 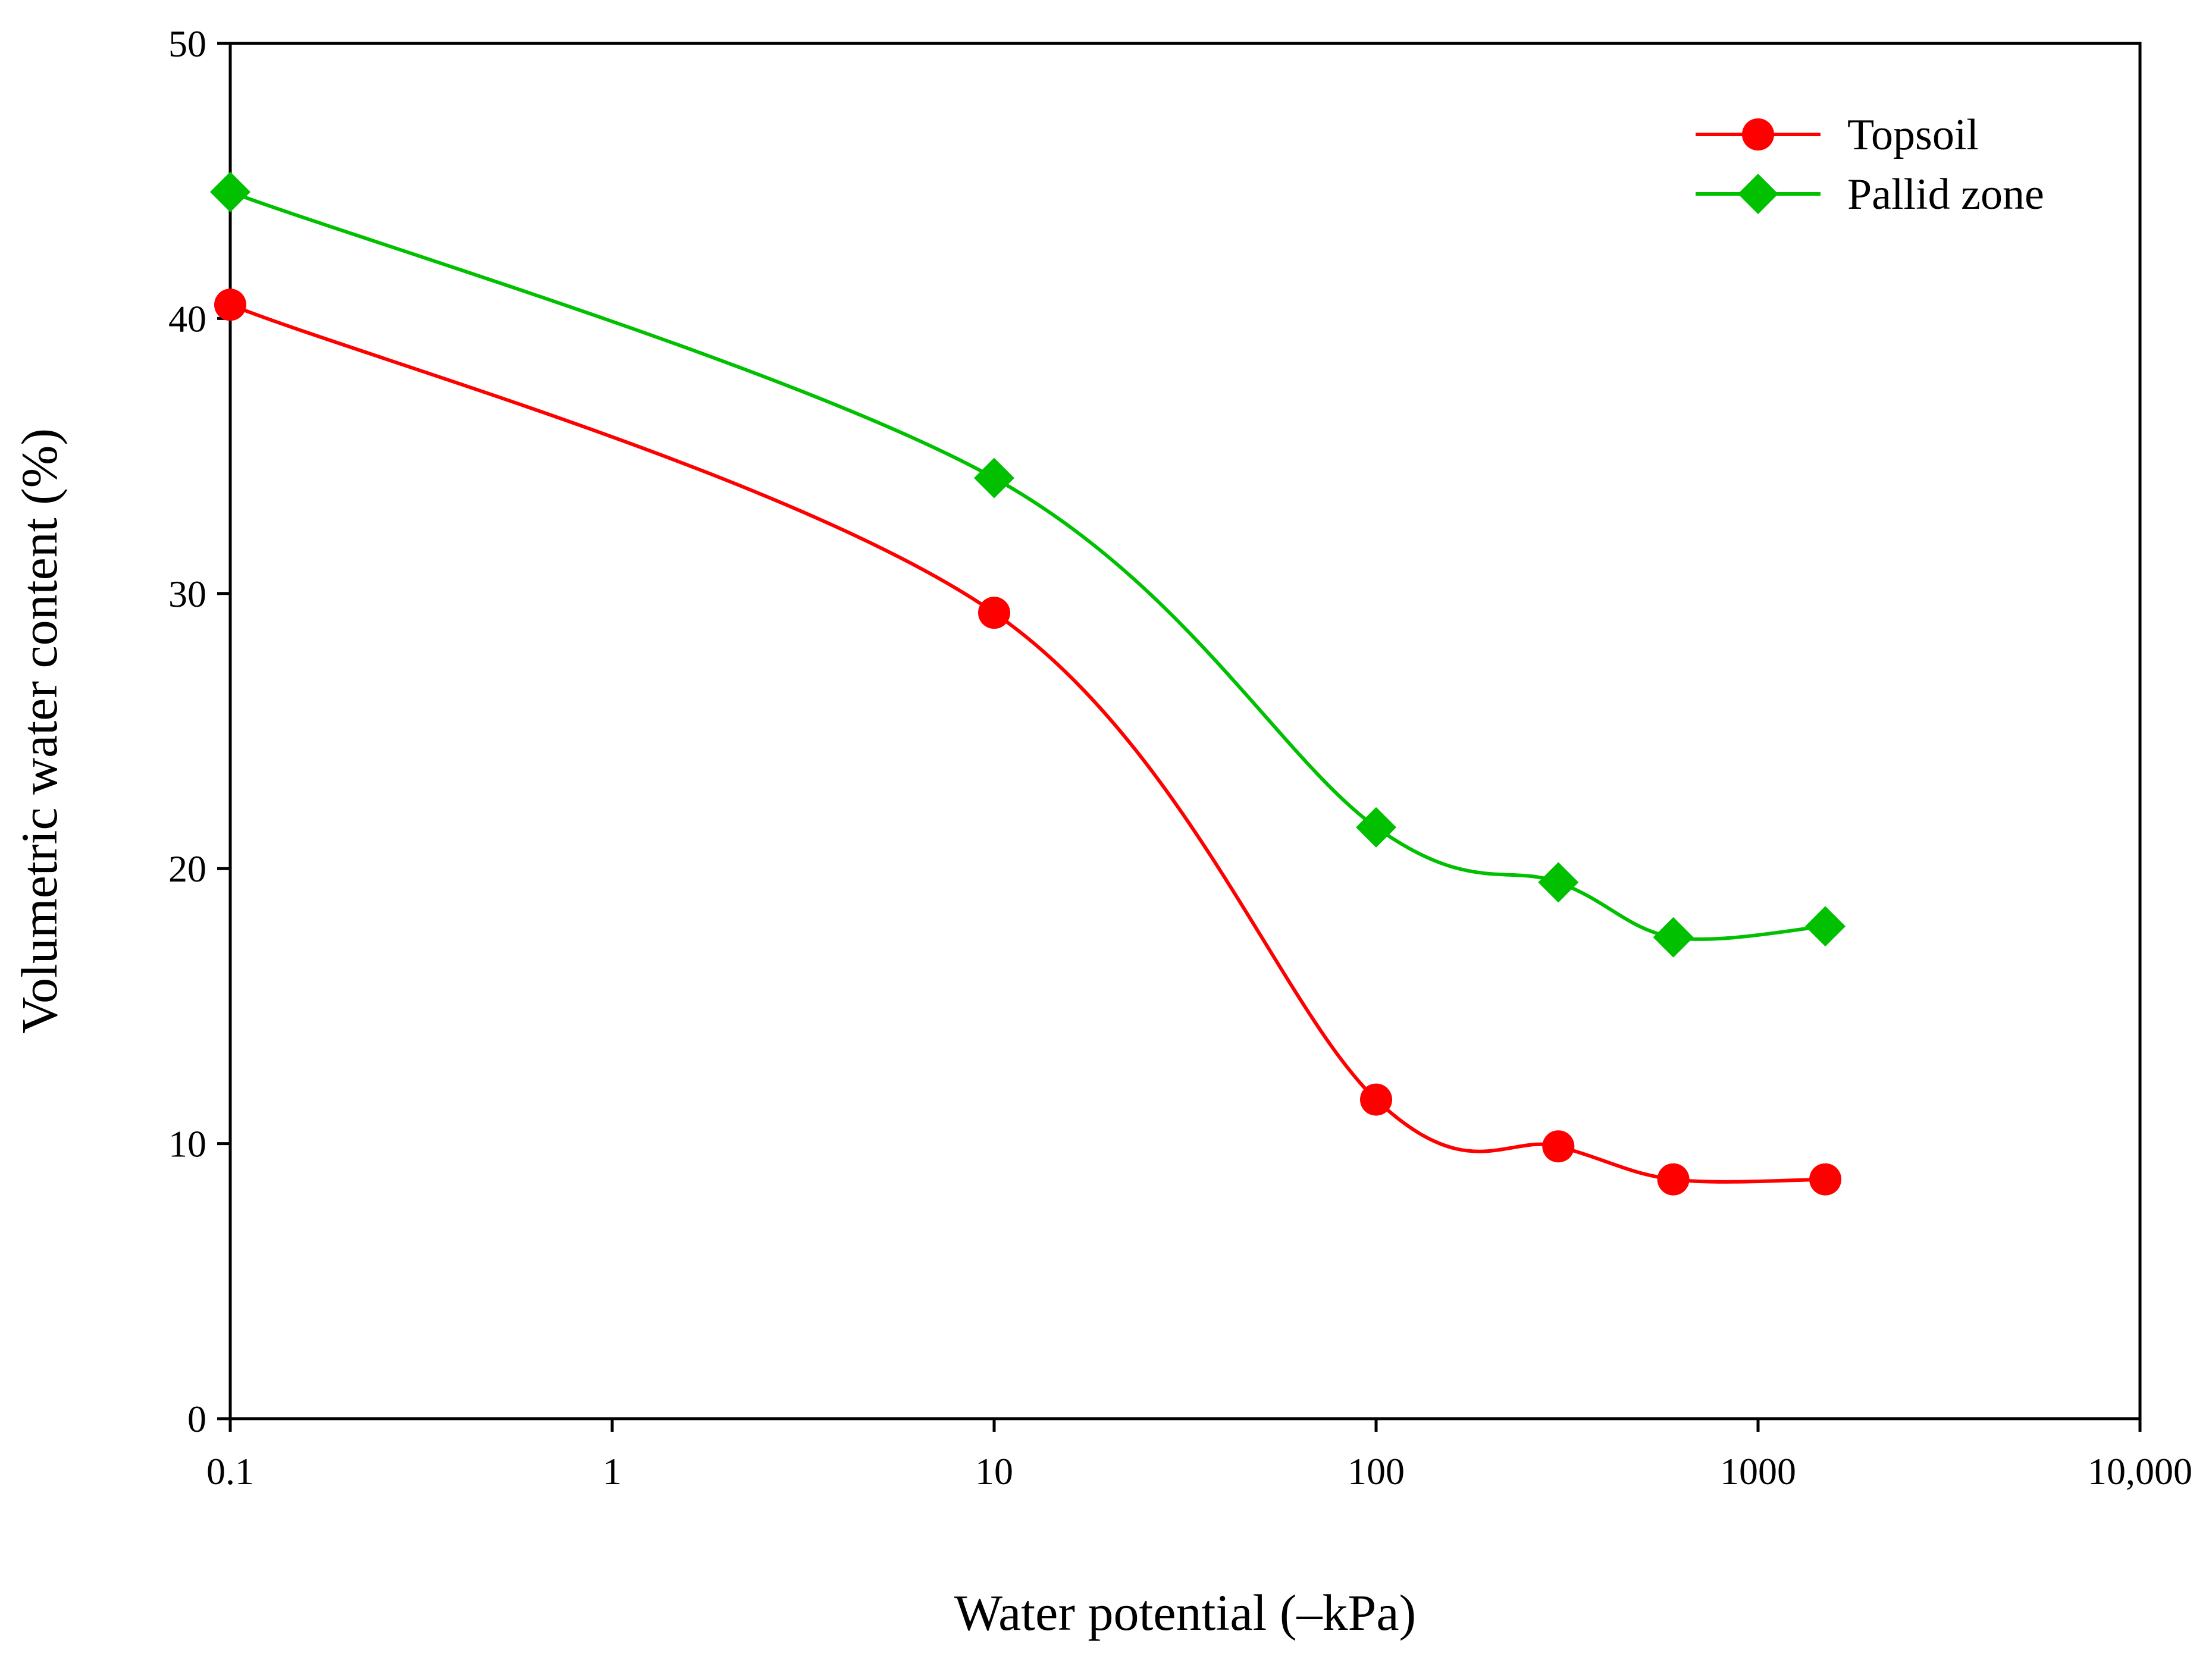 I want to click on legend-item-topsoil: Topsoil, so click(x=1837, y=135).